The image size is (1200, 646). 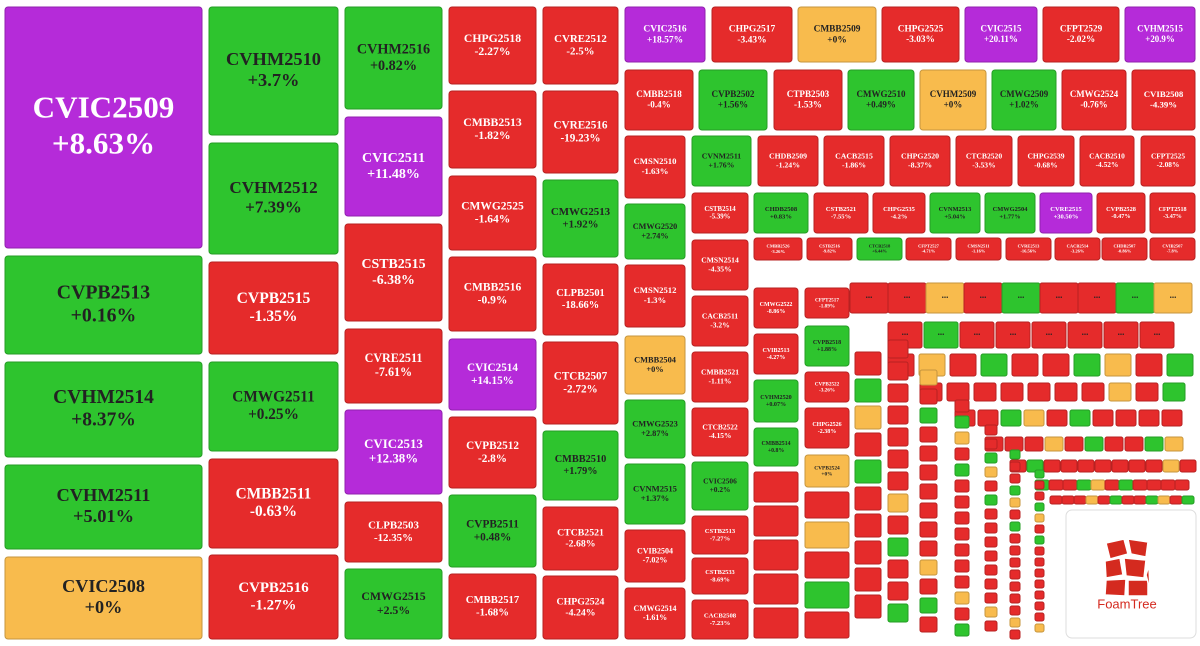 I want to click on tile-change: -2.27%, so click(x=492, y=51).